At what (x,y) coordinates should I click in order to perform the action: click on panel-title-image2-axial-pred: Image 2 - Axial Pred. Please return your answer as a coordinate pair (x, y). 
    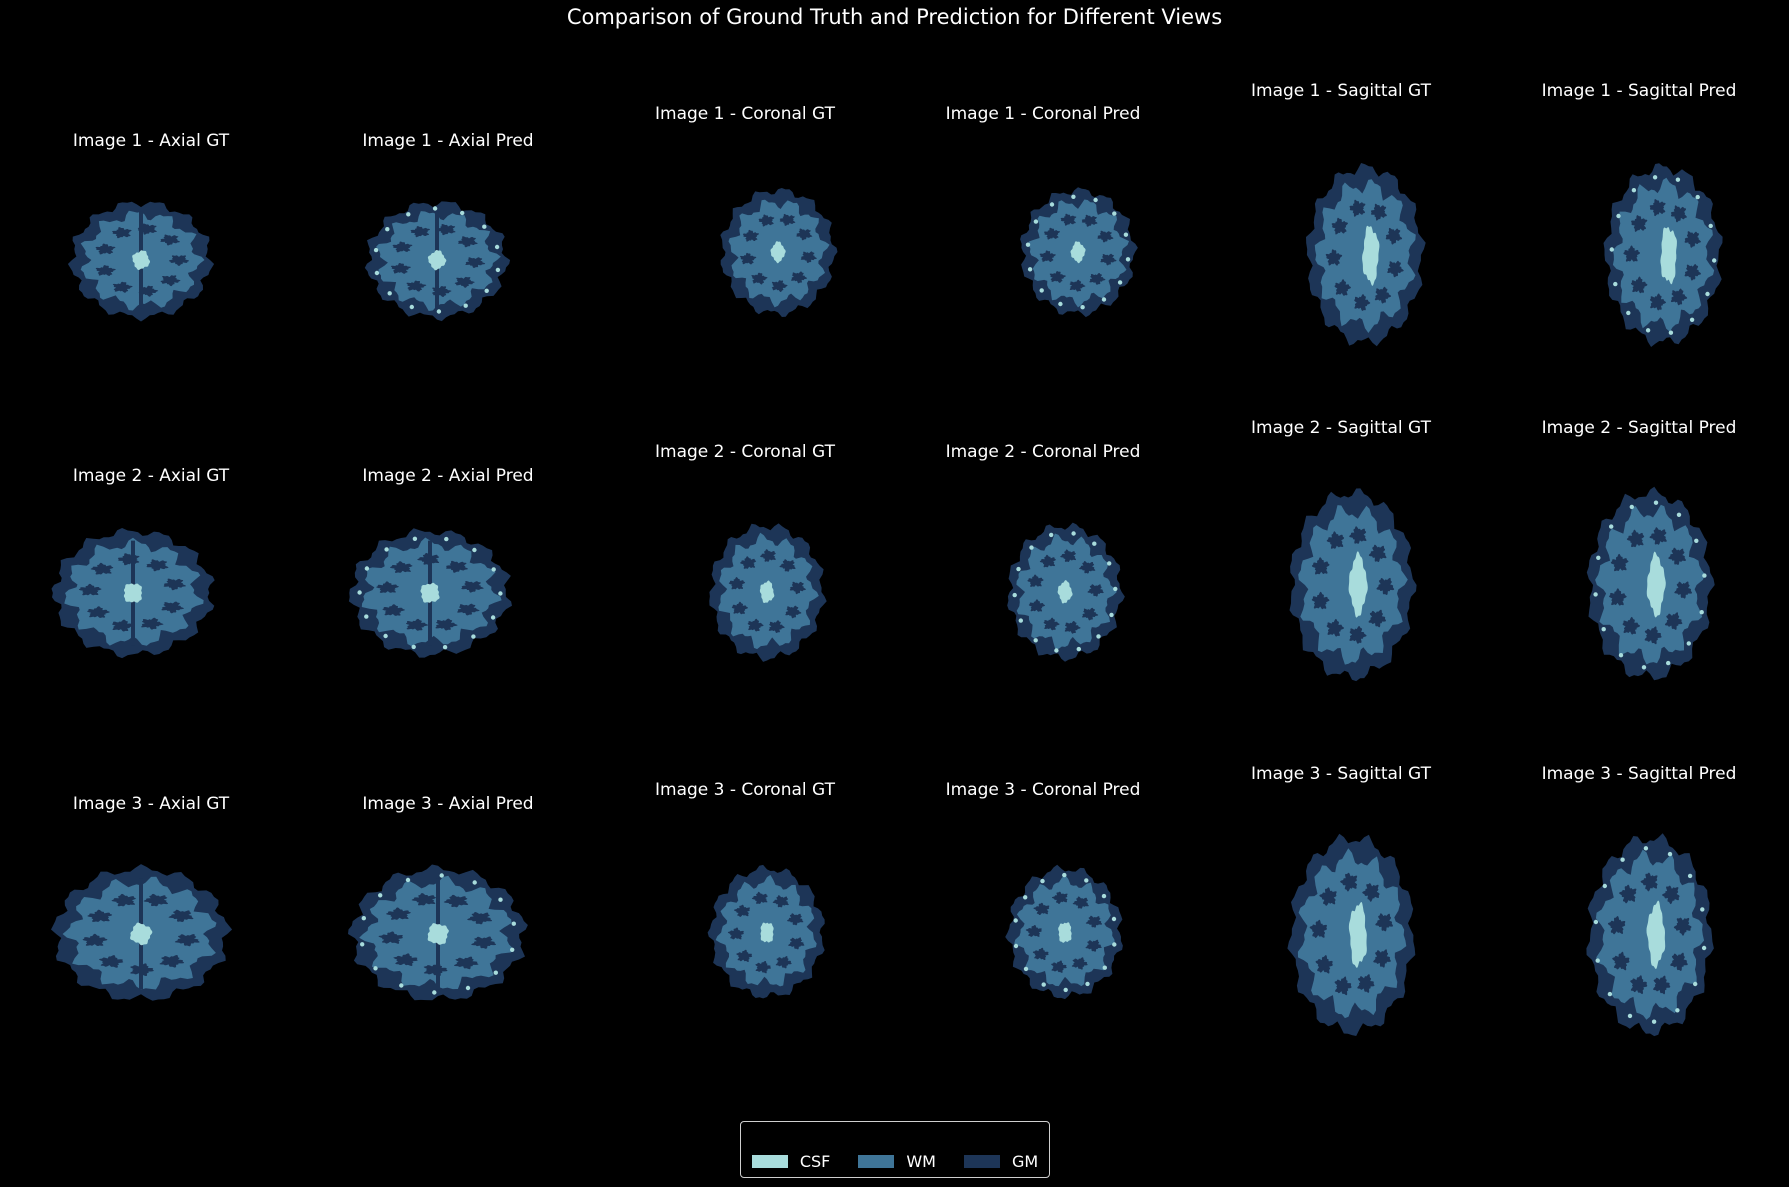
    Looking at the image, I should click on (448, 476).